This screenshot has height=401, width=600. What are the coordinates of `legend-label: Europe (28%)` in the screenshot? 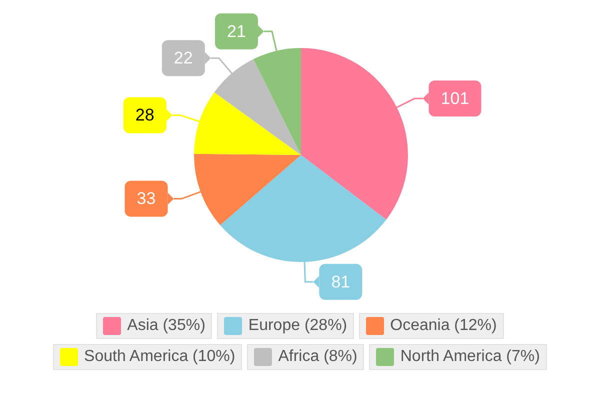 It's located at (298, 326).